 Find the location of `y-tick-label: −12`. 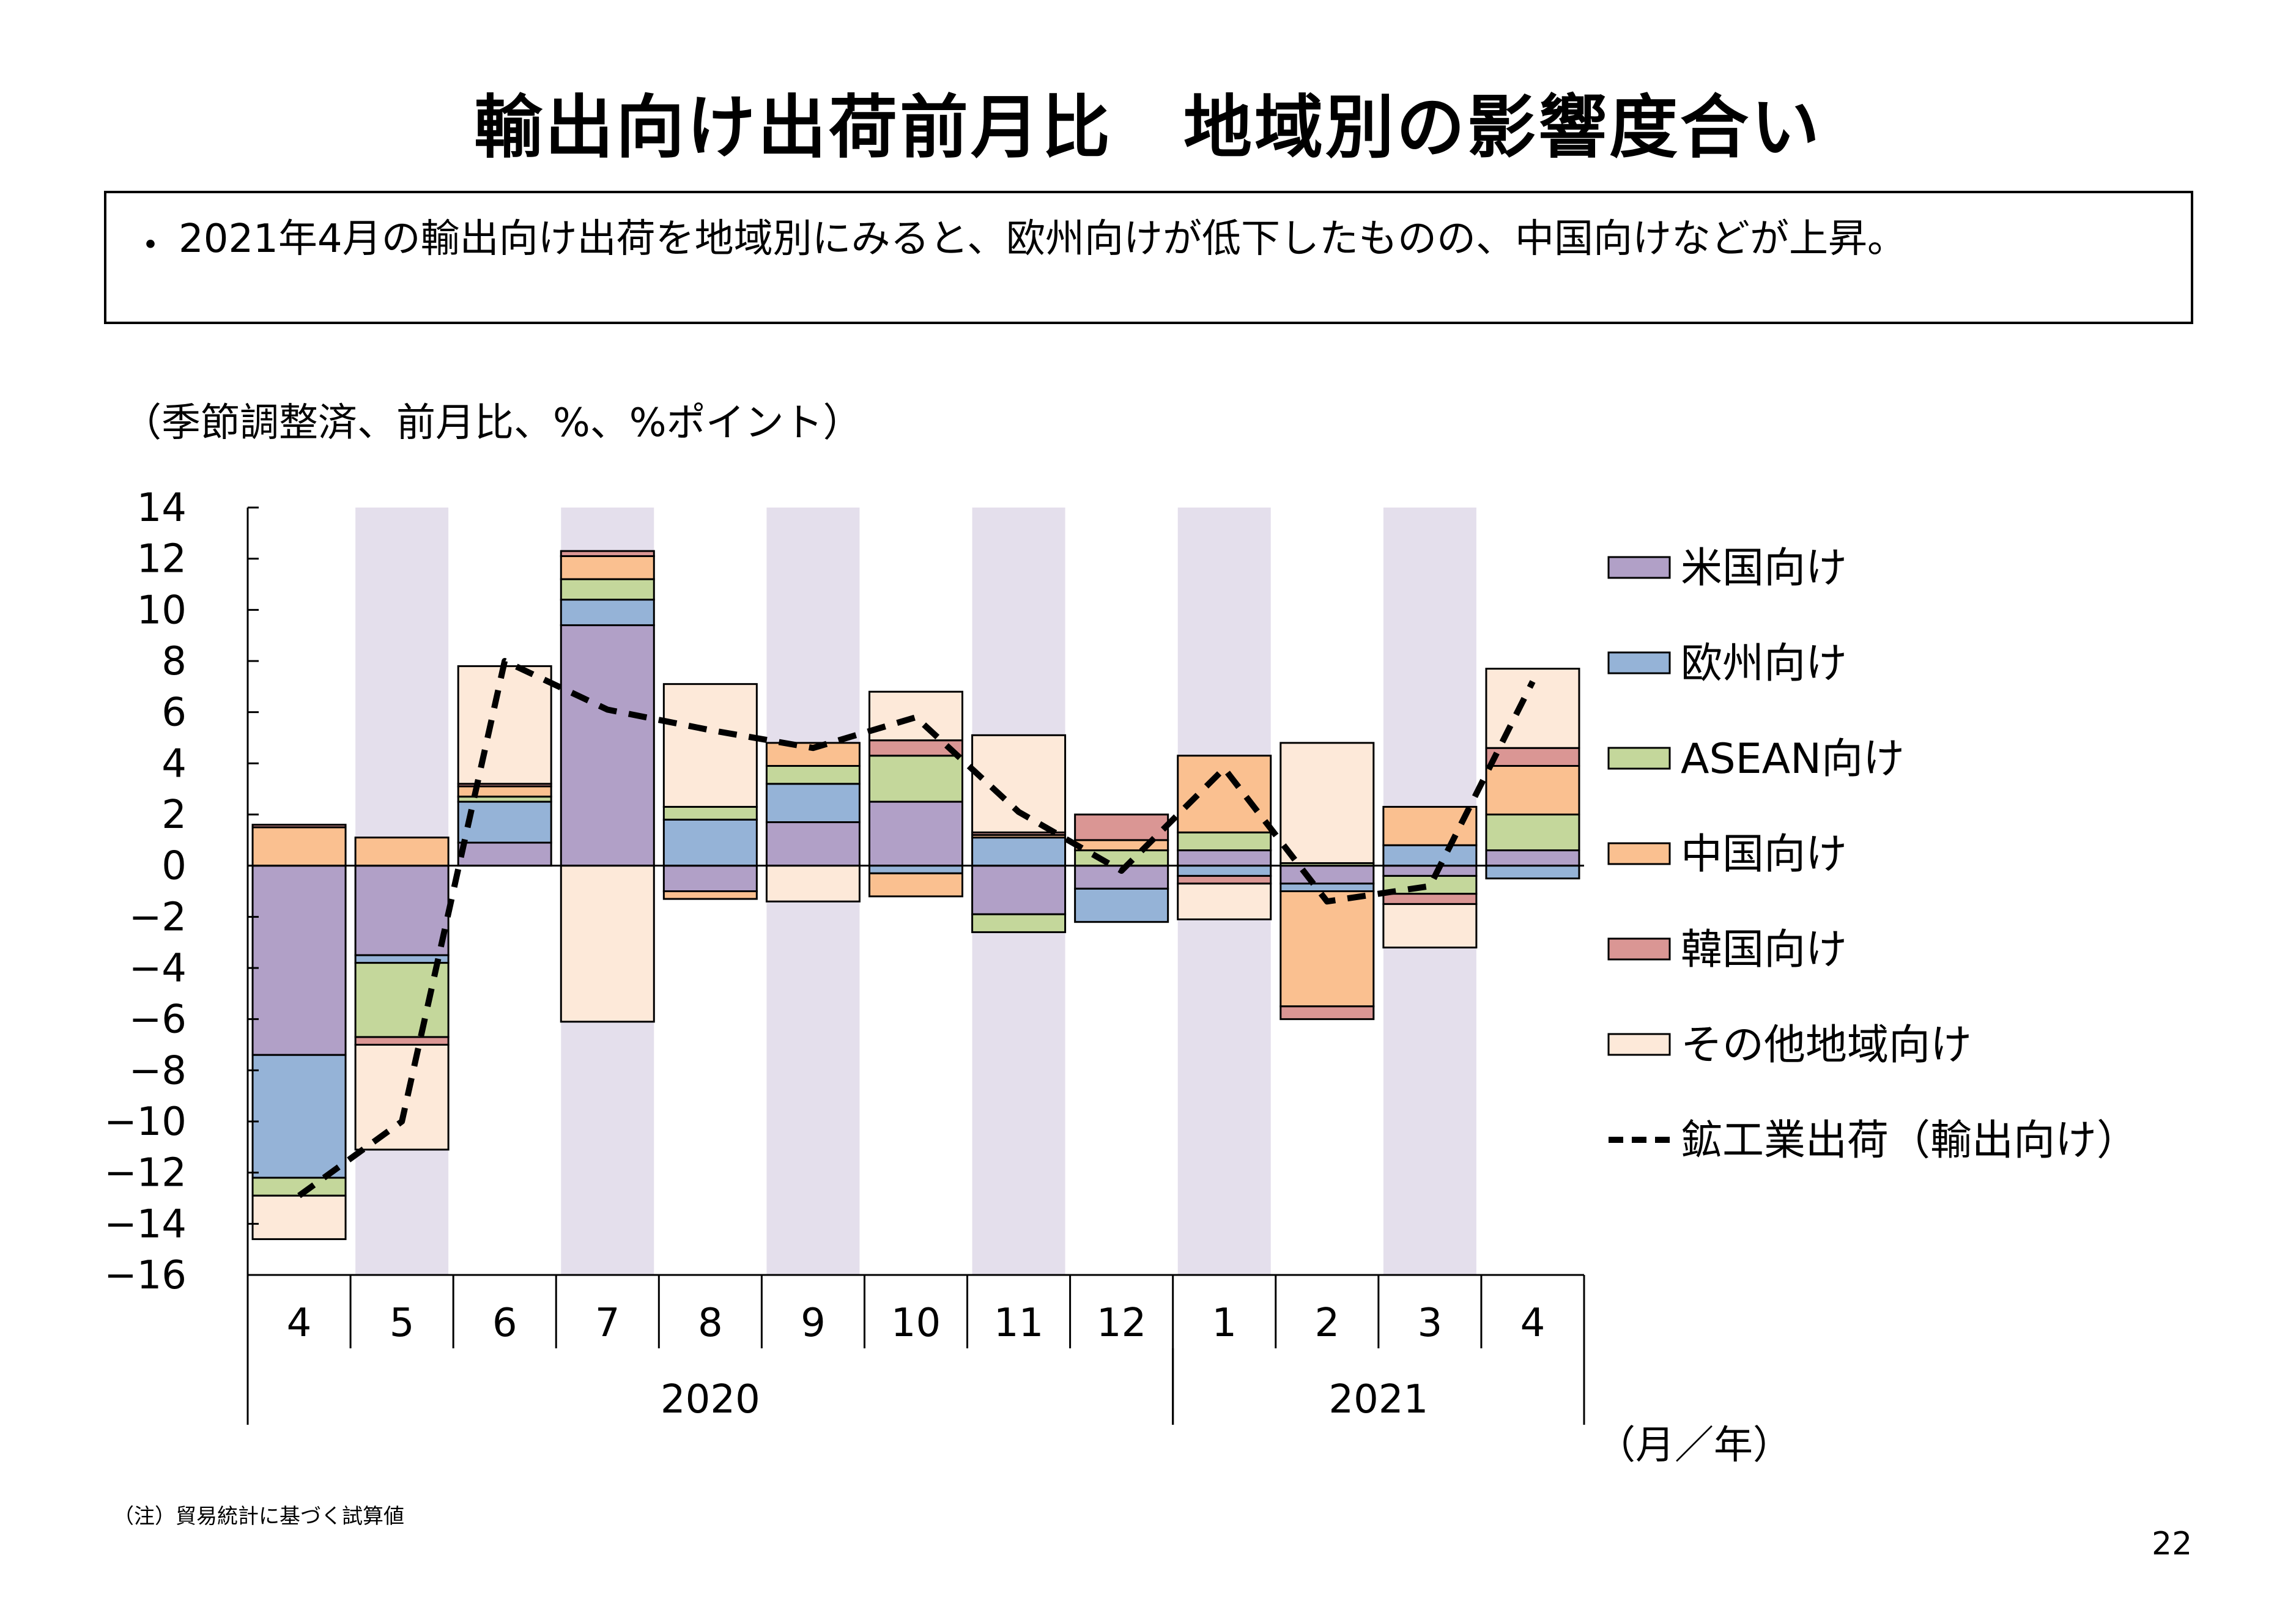

y-tick-label: −12 is located at coordinates (146, 1174).